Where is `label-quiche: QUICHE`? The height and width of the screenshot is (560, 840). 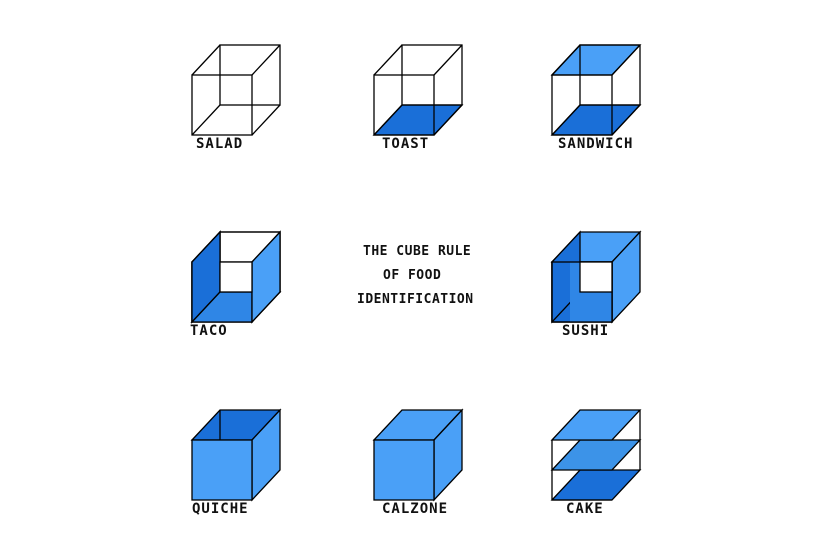
label-quiche: QUICHE is located at coordinates (220, 509).